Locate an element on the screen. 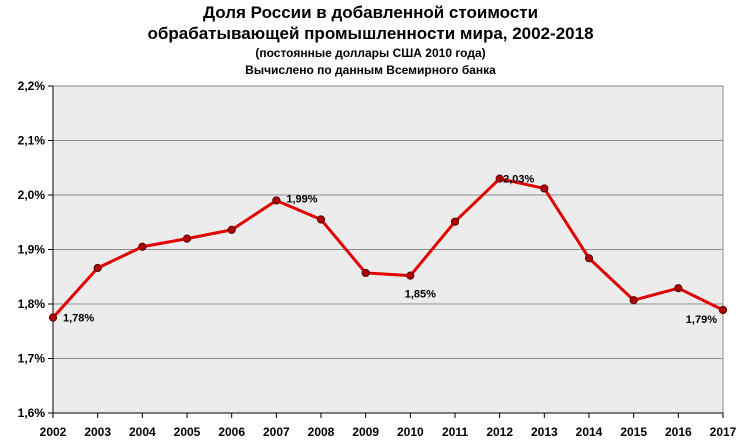 This screenshot has height=446, width=741. y-tick-label: 2,0% is located at coordinates (32, 195).